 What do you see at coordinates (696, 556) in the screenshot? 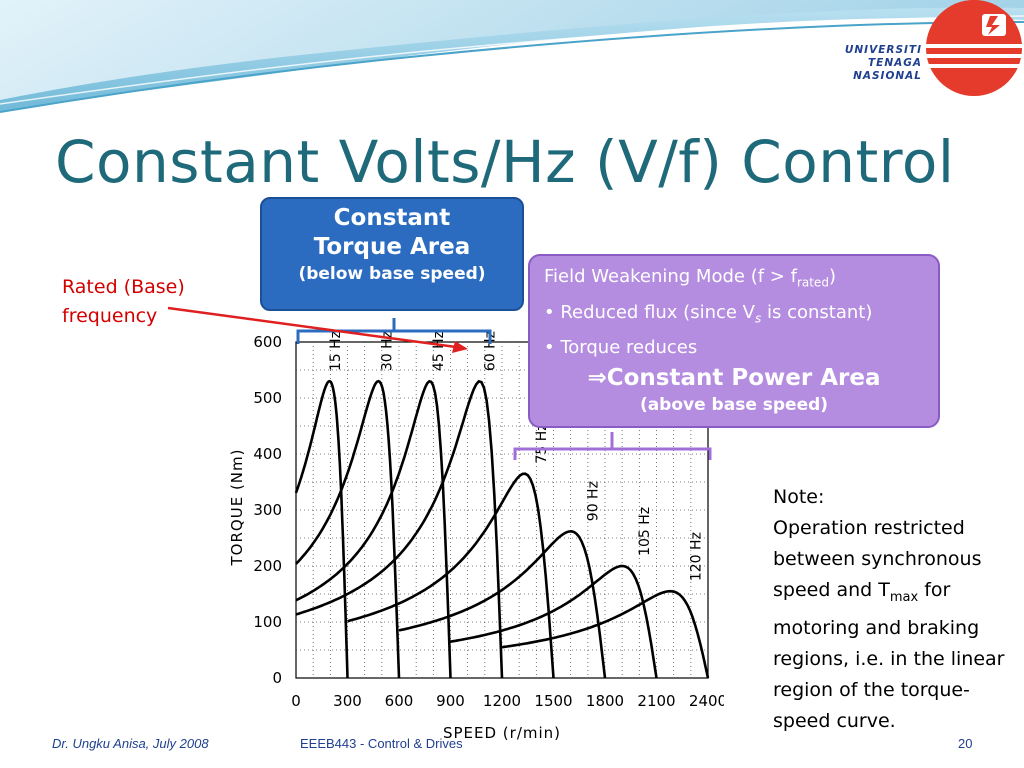
I see `series-label: 120 Hz` at bounding box center [696, 556].